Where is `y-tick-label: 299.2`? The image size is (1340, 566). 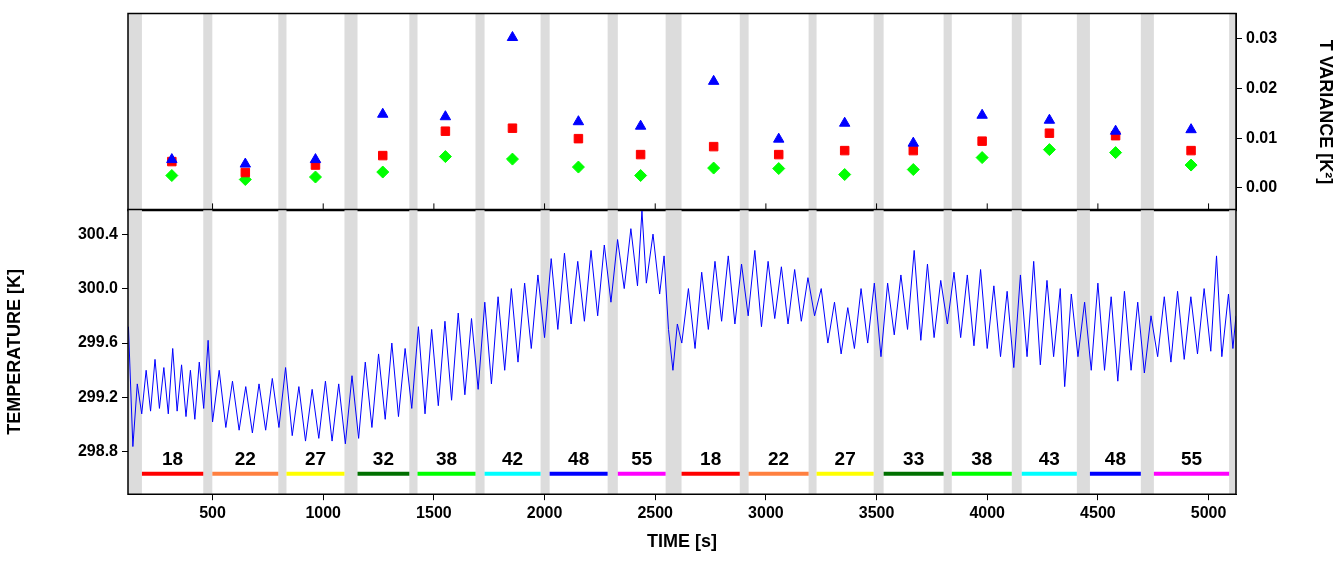 y-tick-label: 299.2 is located at coordinates (98, 396).